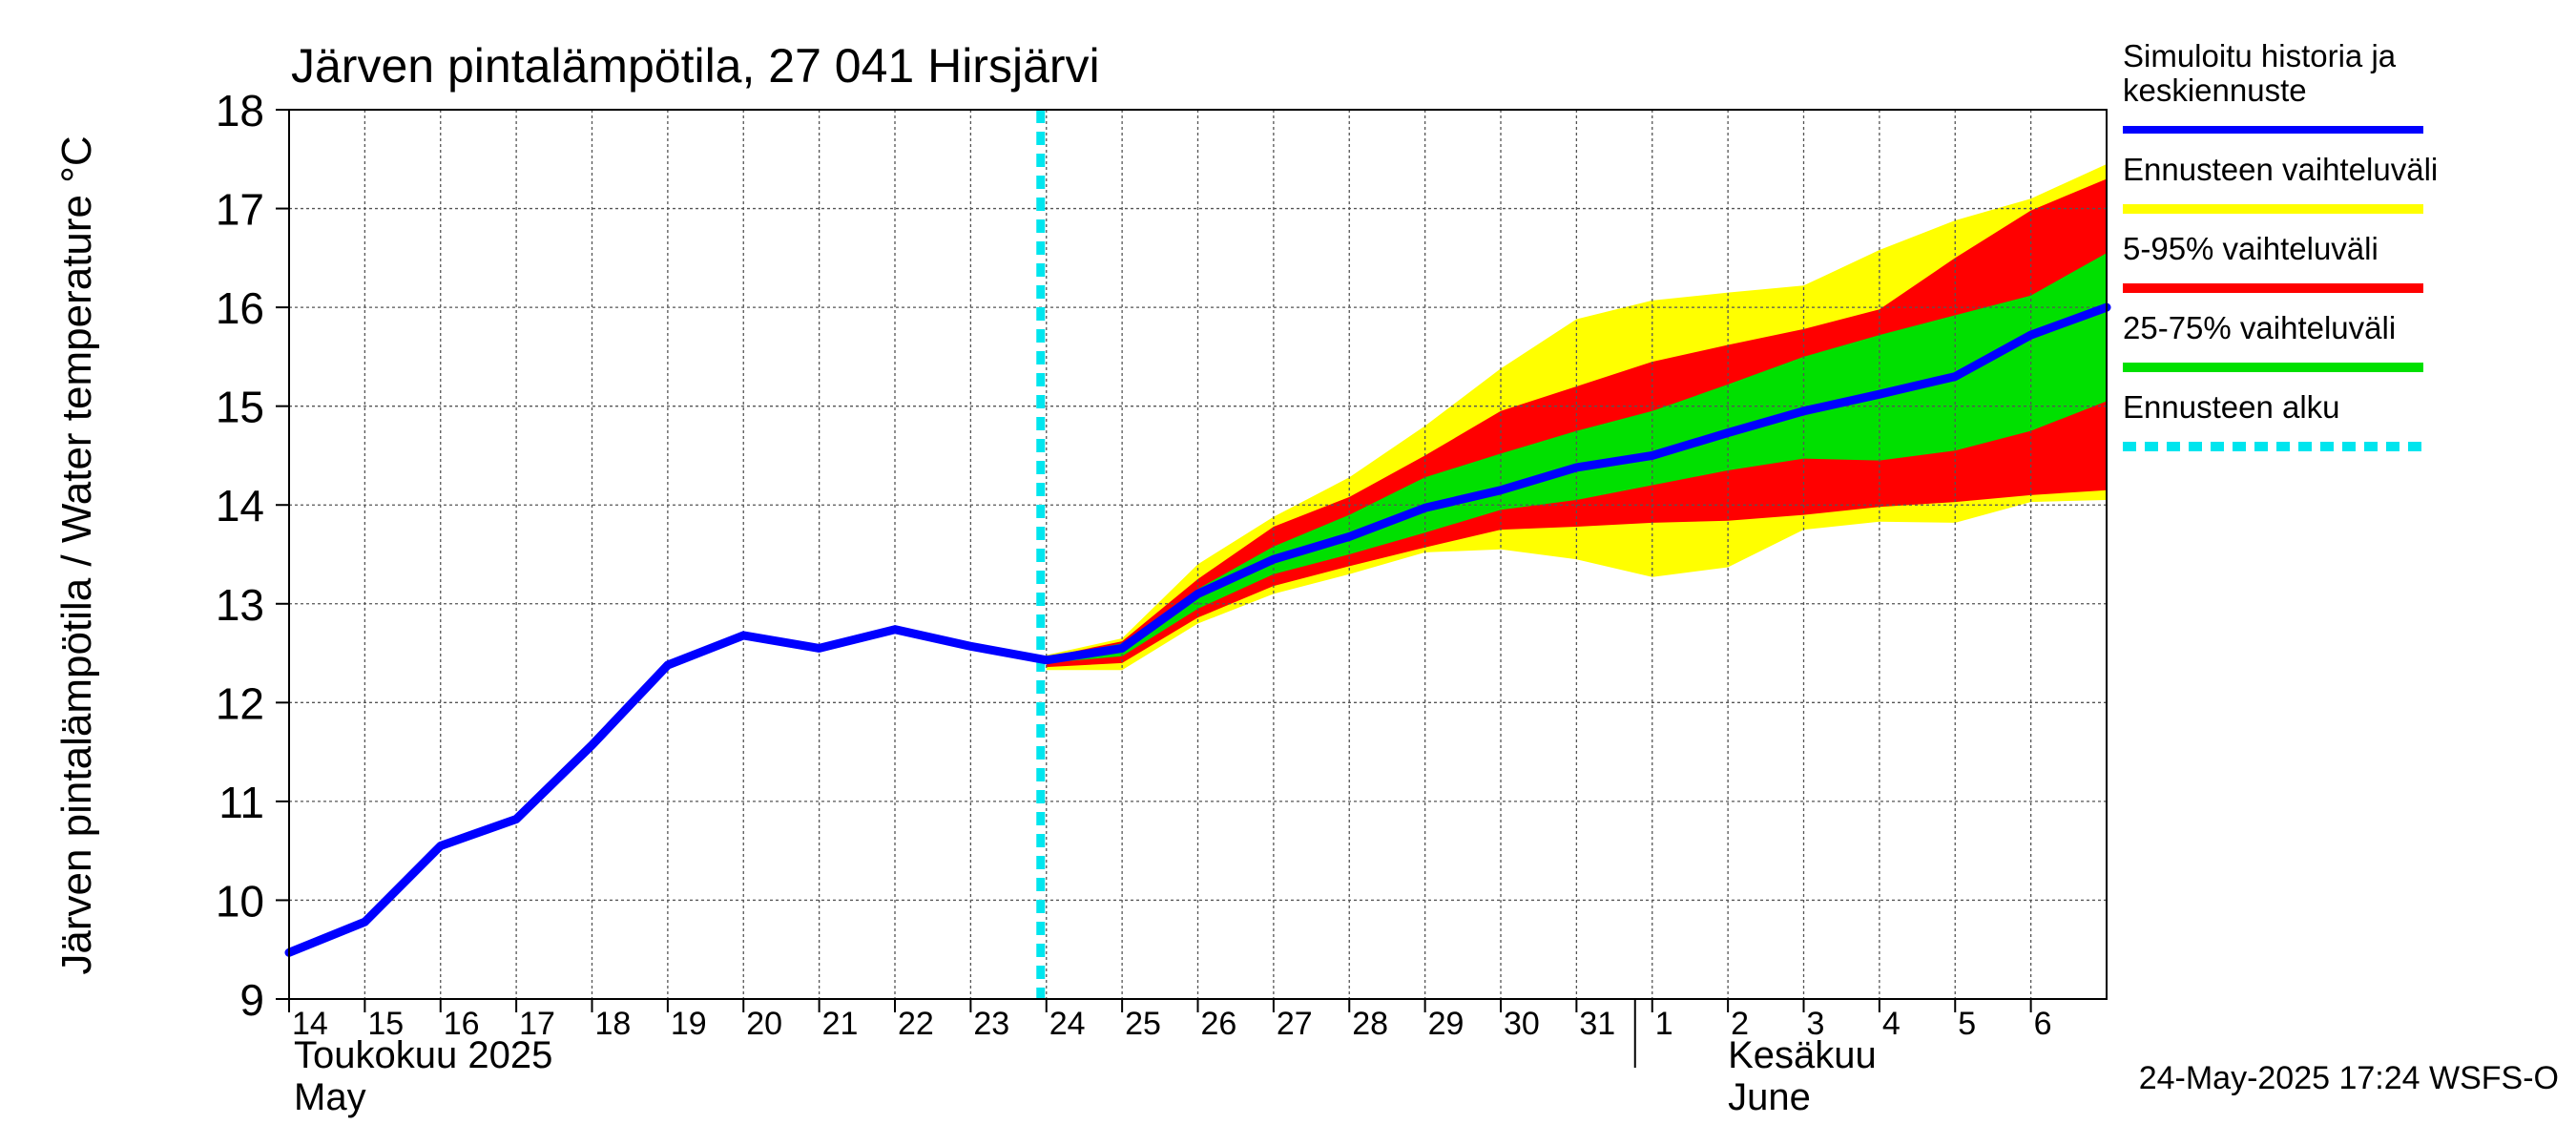 The height and width of the screenshot is (1145, 2576). Describe the element at coordinates (1802, 1055) in the screenshot. I see `month-label-fi: Kesäkuu` at that location.